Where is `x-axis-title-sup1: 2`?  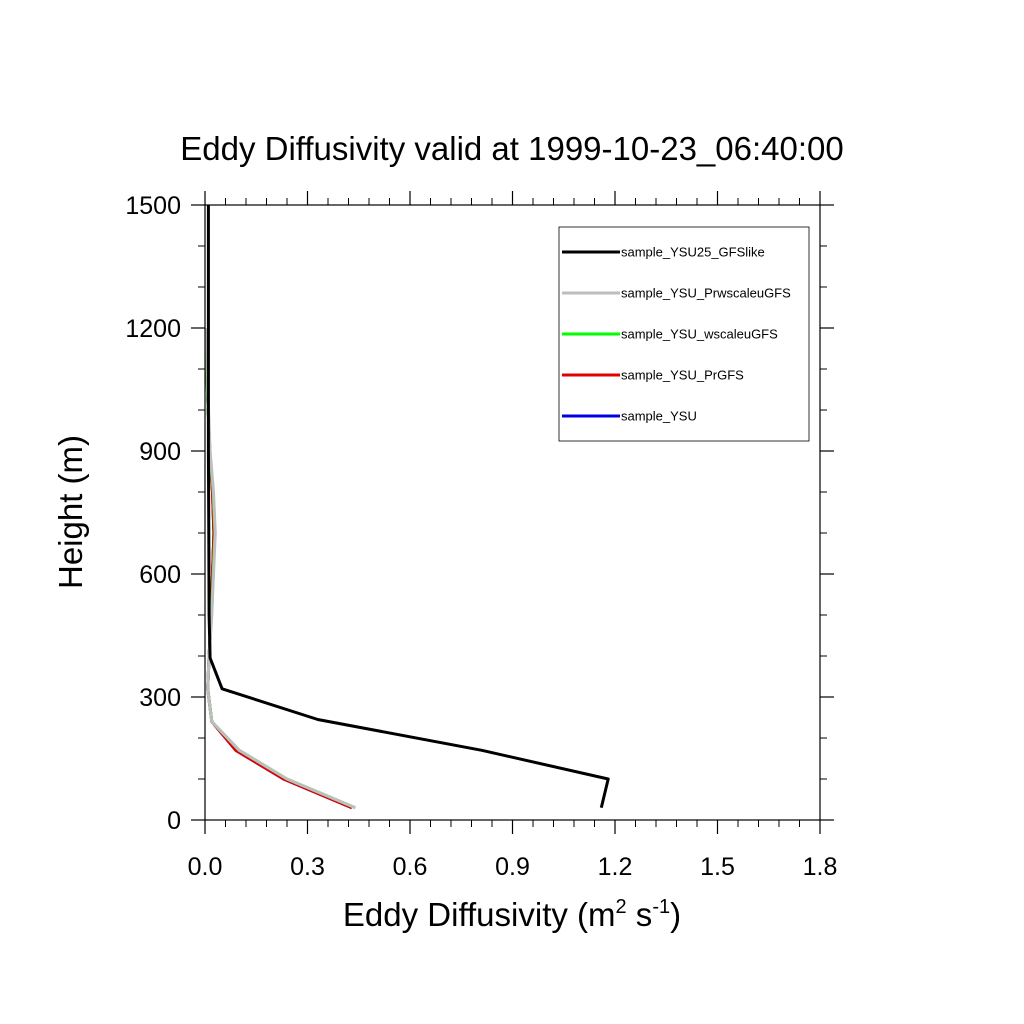
x-axis-title-sup1: 2 is located at coordinates (621, 907).